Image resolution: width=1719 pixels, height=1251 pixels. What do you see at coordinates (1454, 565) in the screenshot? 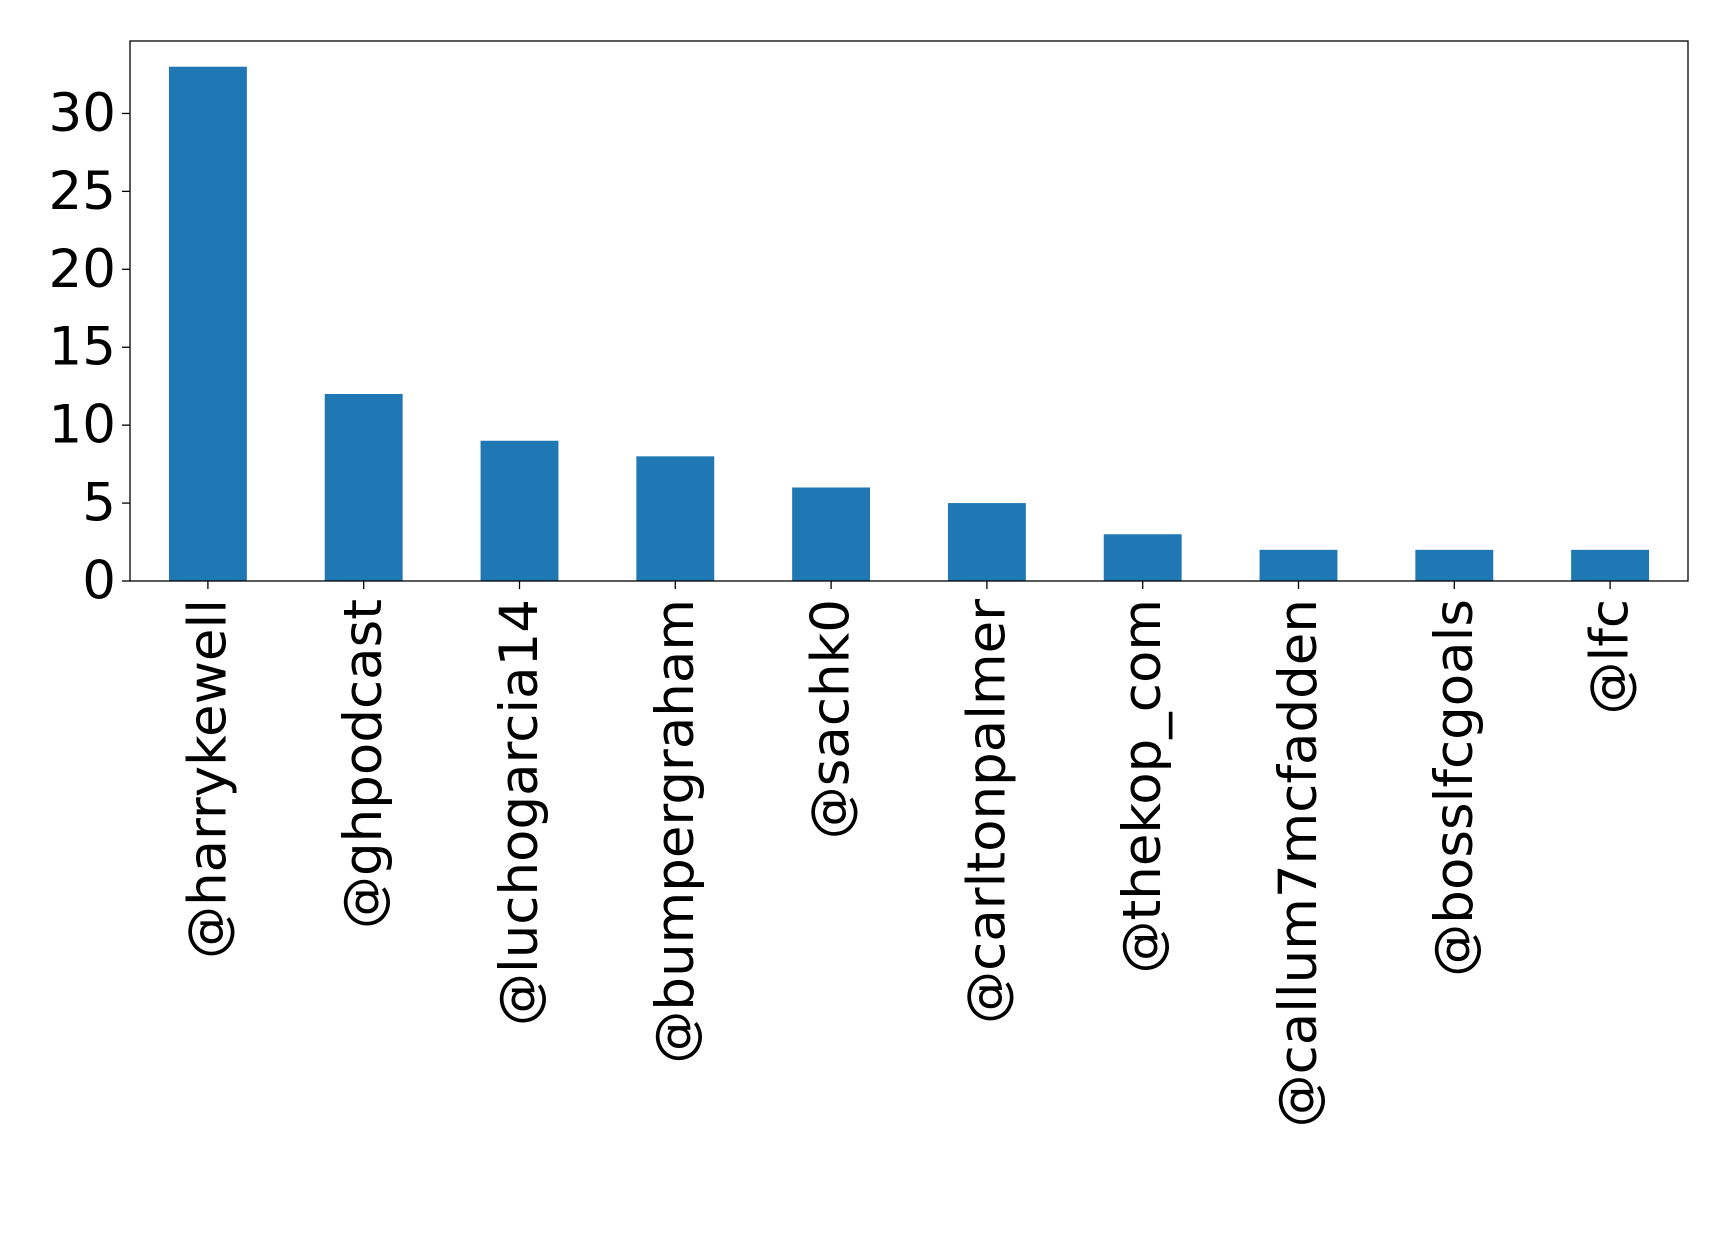
I see `bar-bosslfcgoals` at bounding box center [1454, 565].